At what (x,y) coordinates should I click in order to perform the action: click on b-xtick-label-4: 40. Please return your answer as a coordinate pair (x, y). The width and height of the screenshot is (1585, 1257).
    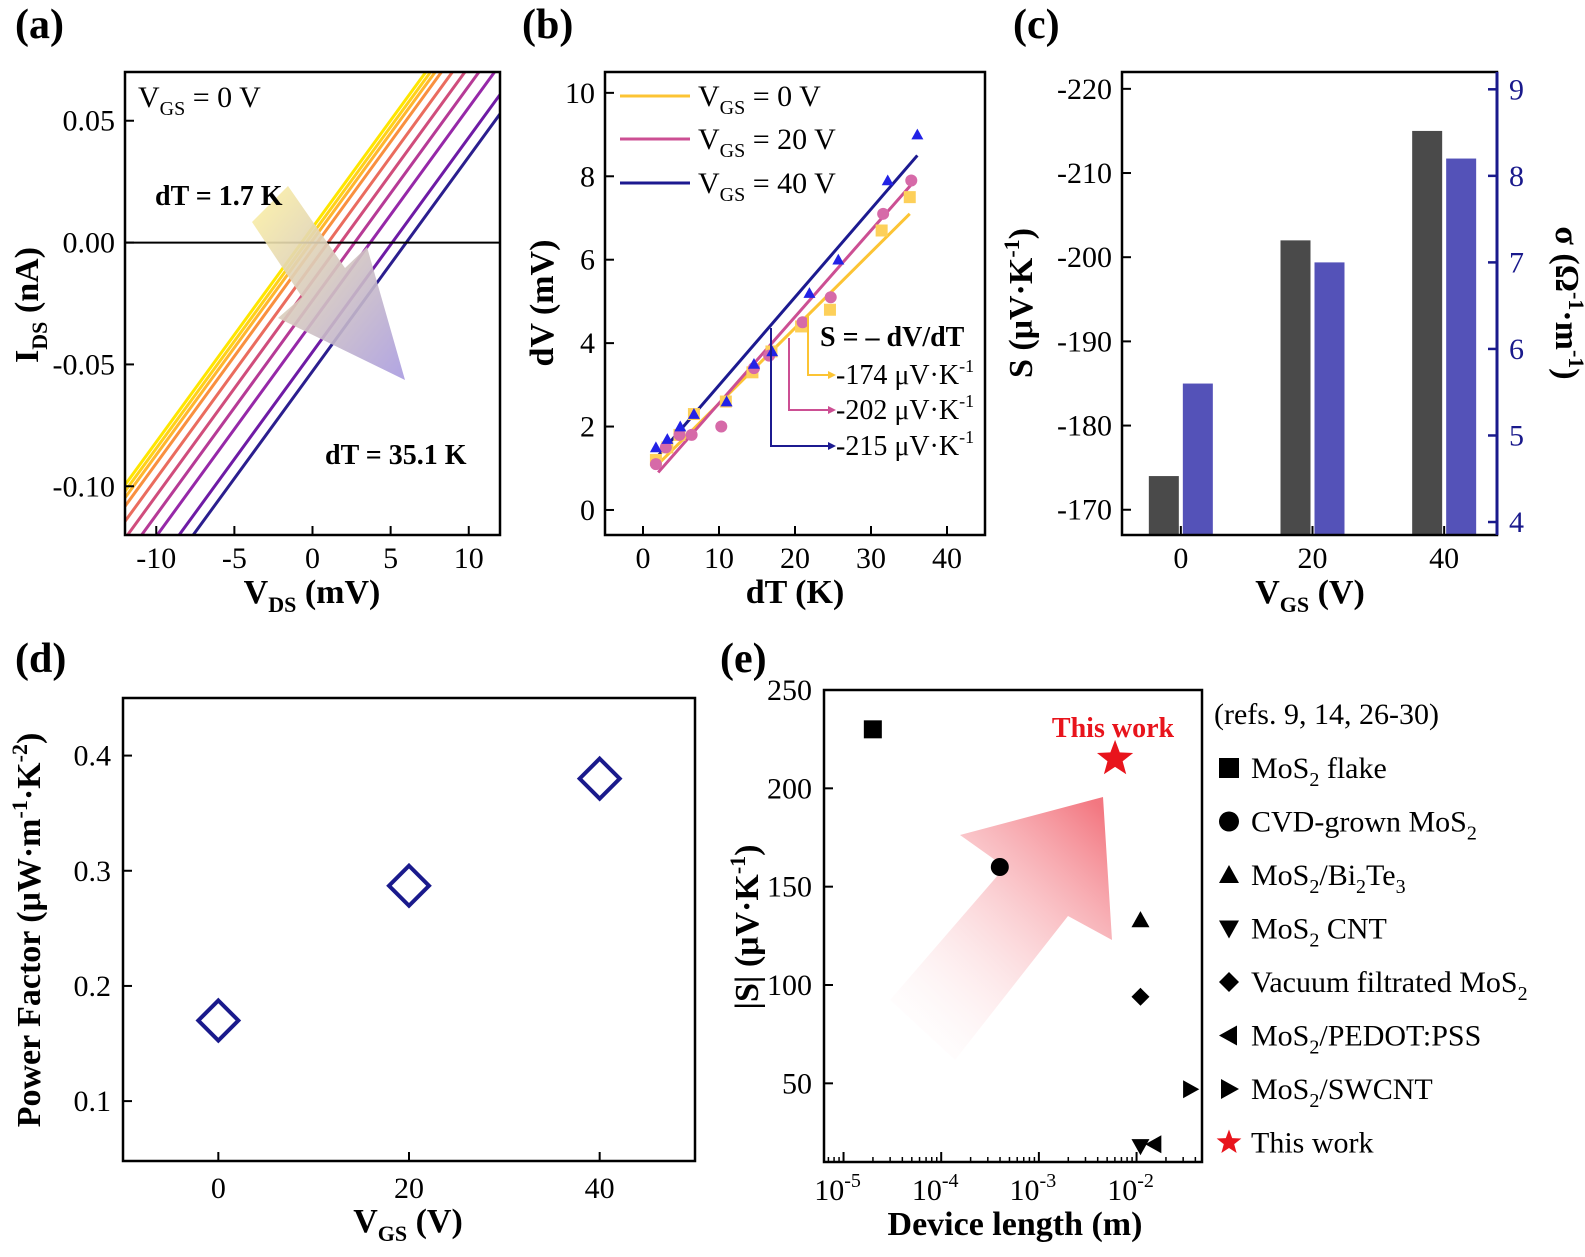
    Looking at the image, I should click on (947, 558).